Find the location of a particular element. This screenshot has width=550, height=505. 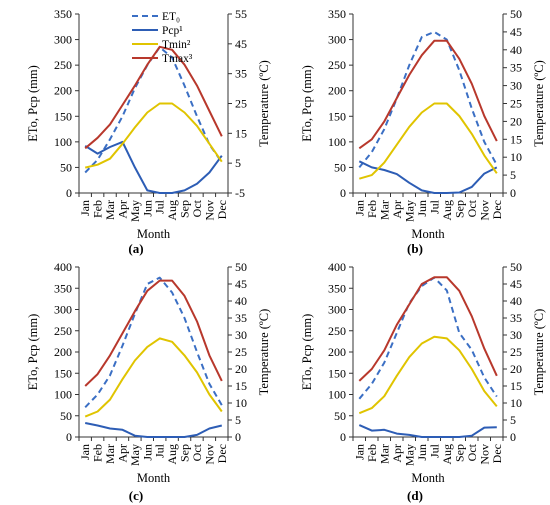

right-tick-label: 55 is located at coordinates (241, 14).